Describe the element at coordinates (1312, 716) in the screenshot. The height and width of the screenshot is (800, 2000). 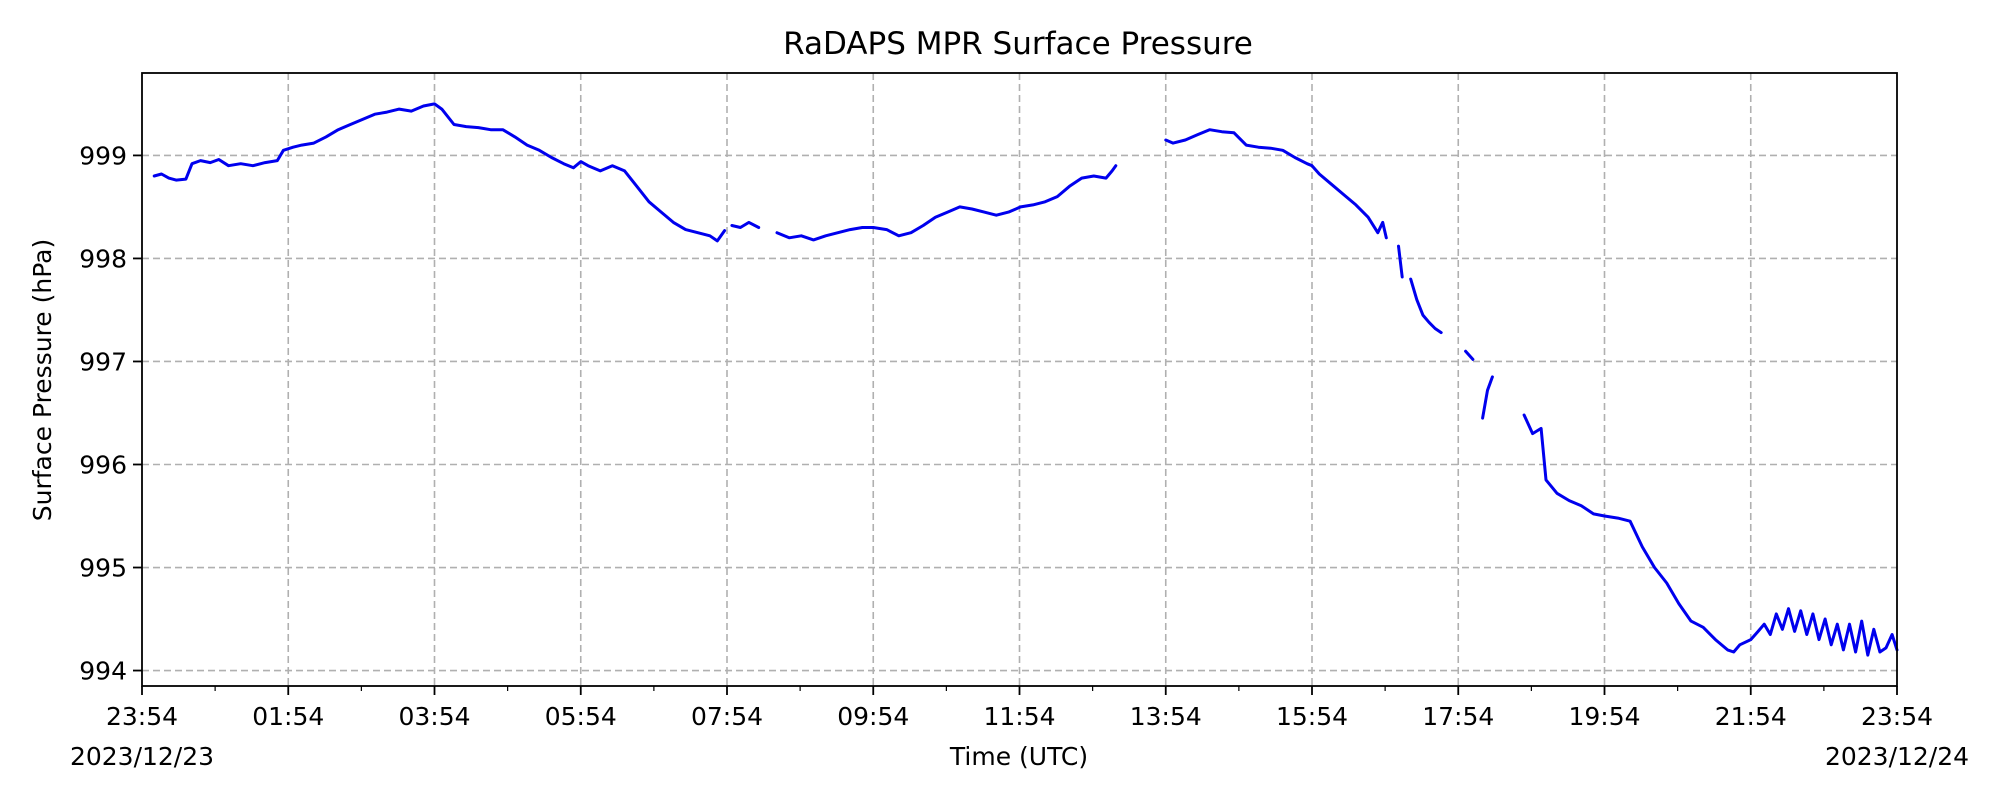
I see `x-tick-label: 15:54` at that location.